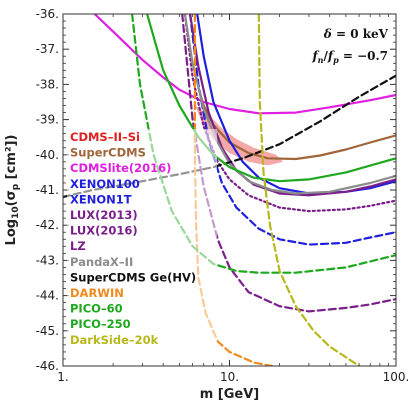 The width and height of the screenshot is (413, 402). I want to click on legend-entry-xenon1t: XENON1T, so click(101, 199).